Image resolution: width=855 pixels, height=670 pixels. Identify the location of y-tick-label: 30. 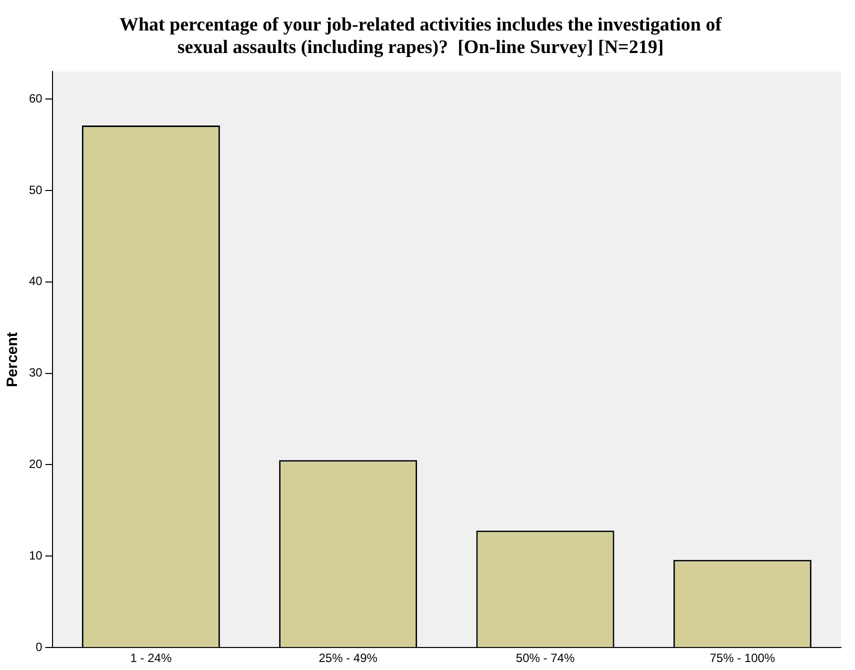
(35, 373).